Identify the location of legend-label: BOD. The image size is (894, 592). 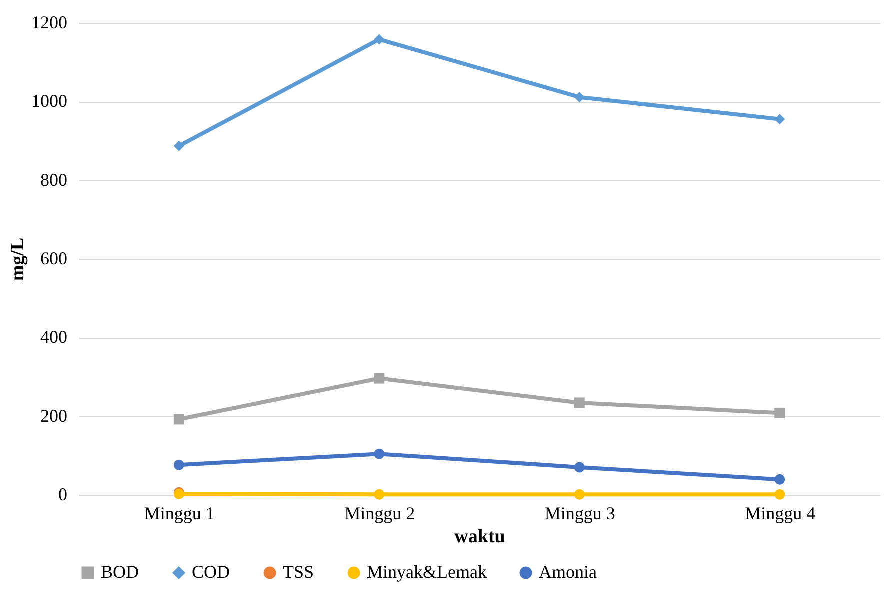
(120, 572).